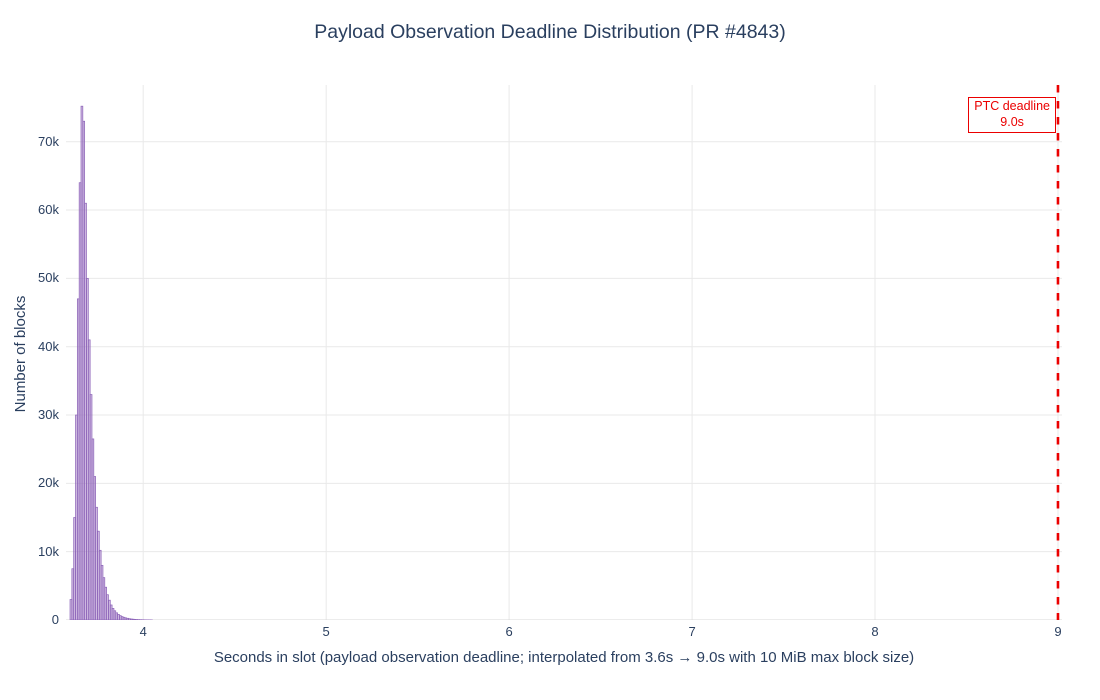 Image resolution: width=1100 pixels, height=700 pixels. What do you see at coordinates (1012, 106) in the screenshot?
I see `ptc-deadline-annotation-line1: PTC deadline` at bounding box center [1012, 106].